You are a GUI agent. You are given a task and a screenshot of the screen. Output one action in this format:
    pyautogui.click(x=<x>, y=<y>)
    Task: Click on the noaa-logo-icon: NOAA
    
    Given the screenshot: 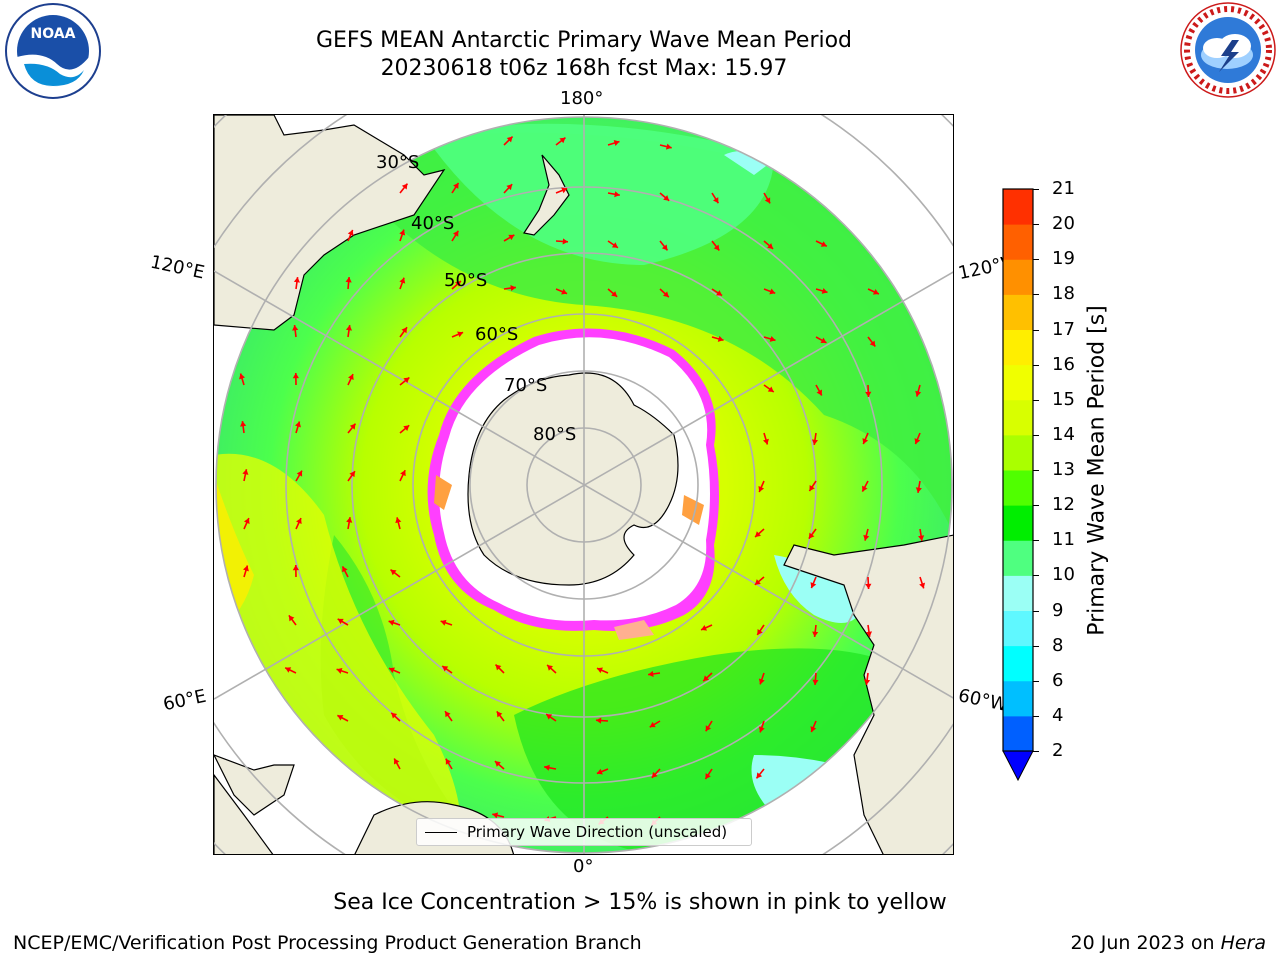 What is the action you would take?
    pyautogui.click(x=53, y=51)
    